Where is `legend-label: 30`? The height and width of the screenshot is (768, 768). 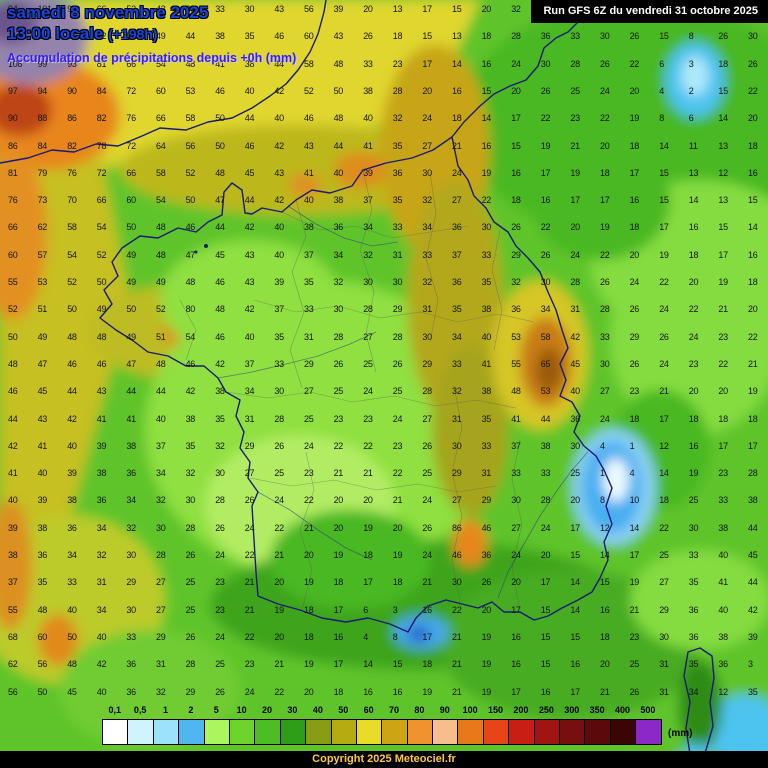 legend-label: 30 is located at coordinates (292, 710).